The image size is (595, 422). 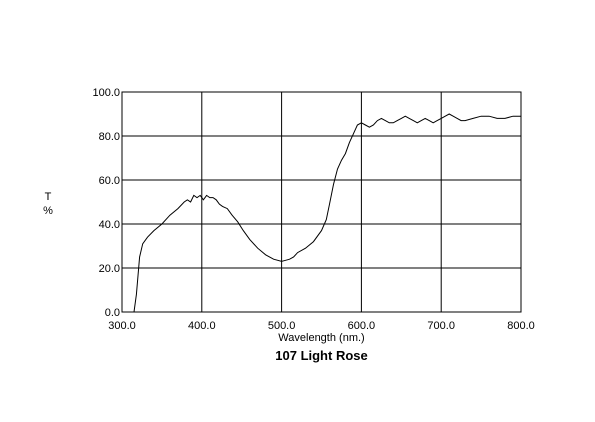 I want to click on x-tick-label: 700.0, so click(x=441, y=326).